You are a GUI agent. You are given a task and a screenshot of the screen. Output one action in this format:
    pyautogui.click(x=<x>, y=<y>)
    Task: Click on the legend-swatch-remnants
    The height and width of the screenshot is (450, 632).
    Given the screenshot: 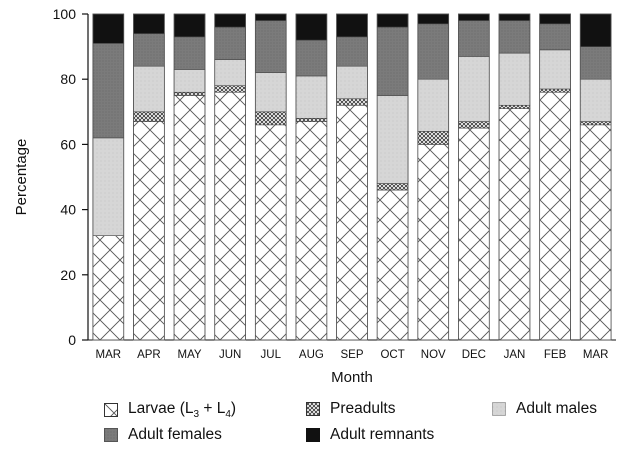 What is the action you would take?
    pyautogui.click(x=313, y=435)
    